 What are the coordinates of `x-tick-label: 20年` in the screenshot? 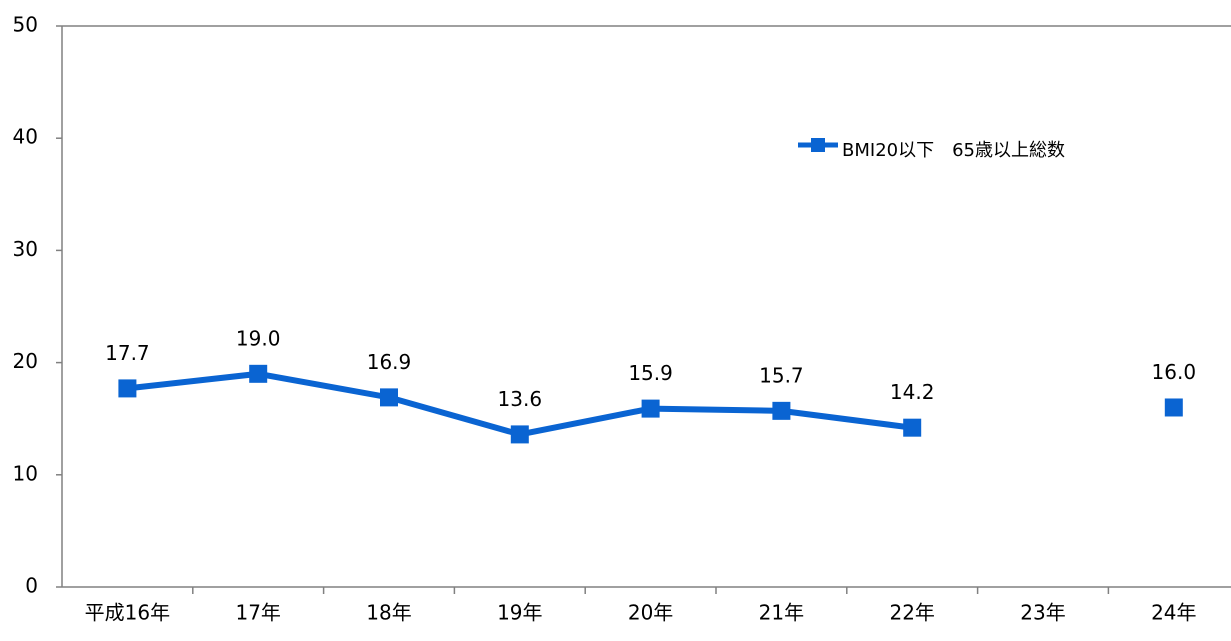 It's located at (650, 613).